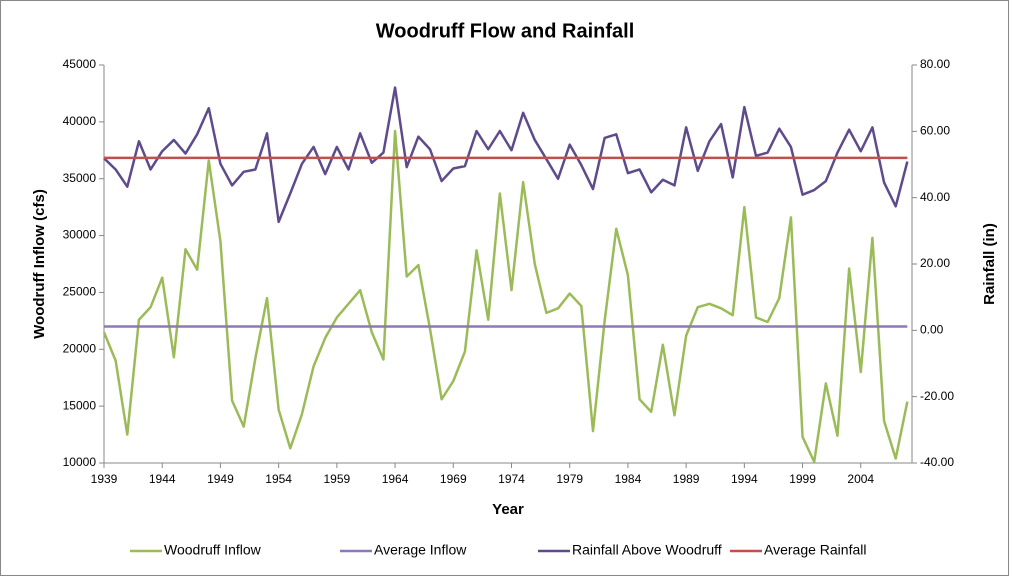 The image size is (1010, 577). Describe the element at coordinates (395, 479) in the screenshot. I see `x-tick-label: 1964` at that location.